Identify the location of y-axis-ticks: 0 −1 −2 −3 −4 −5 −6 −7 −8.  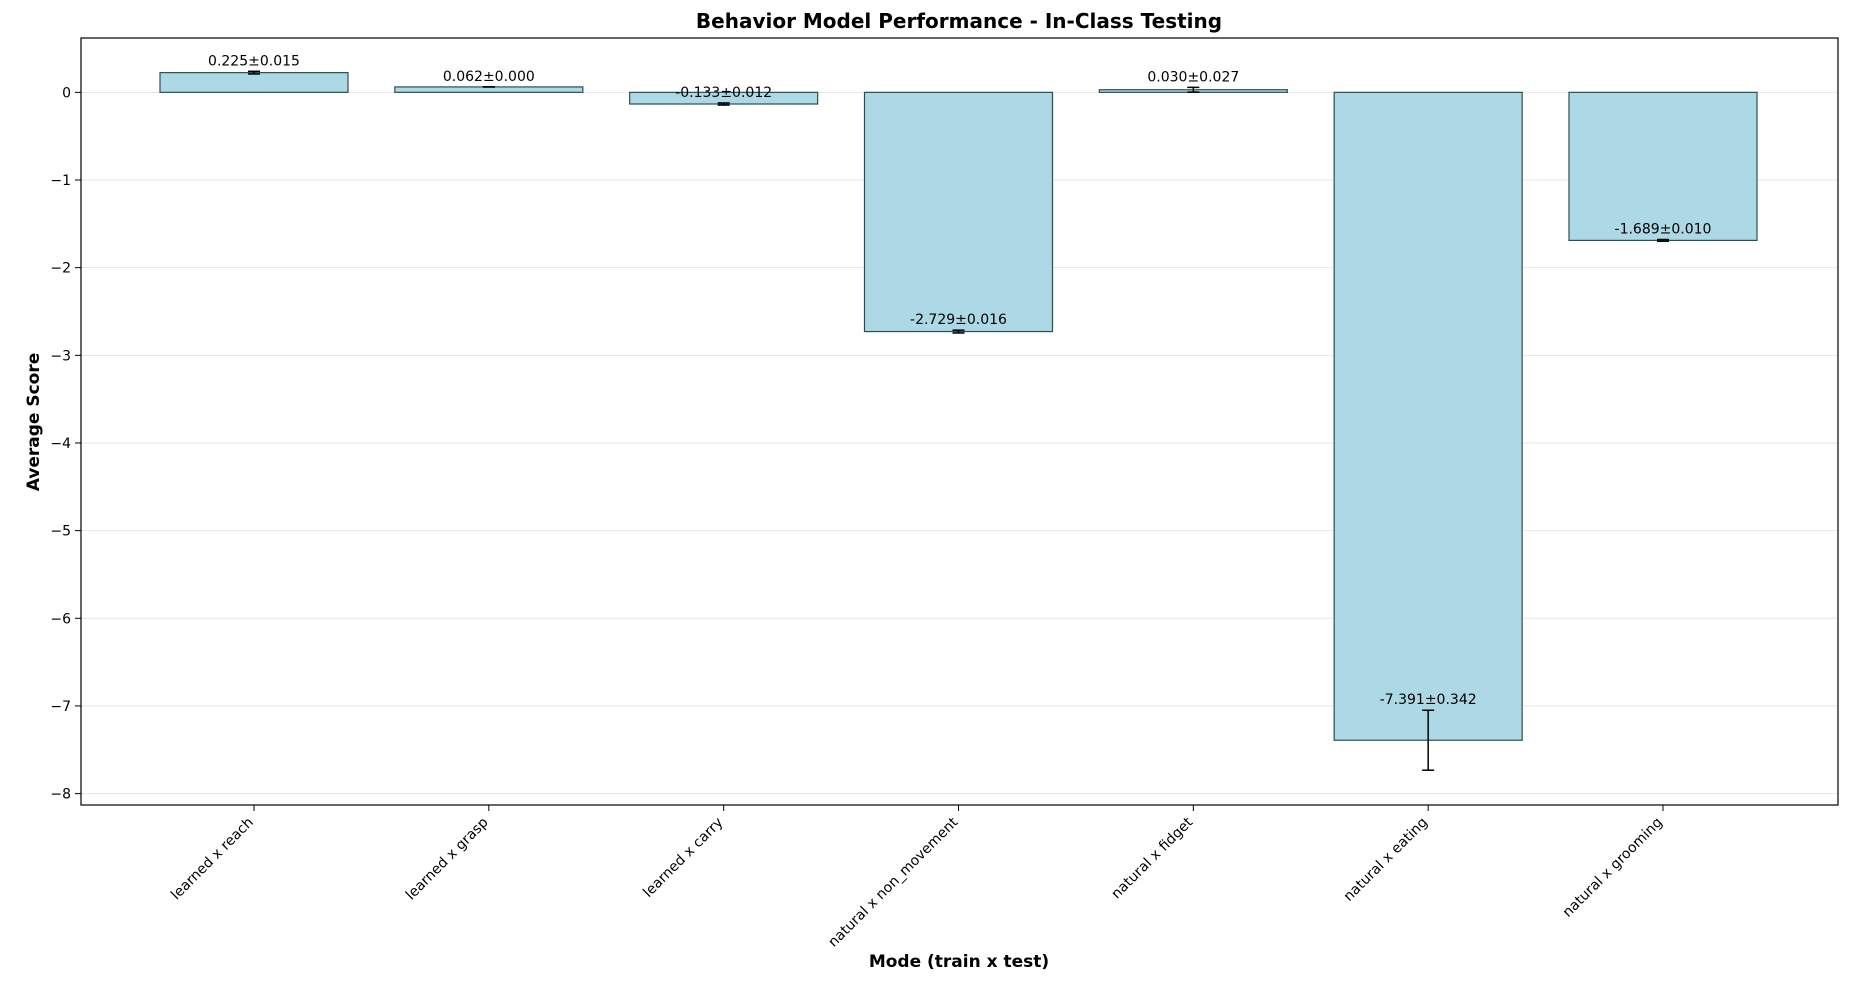
(65, 444).